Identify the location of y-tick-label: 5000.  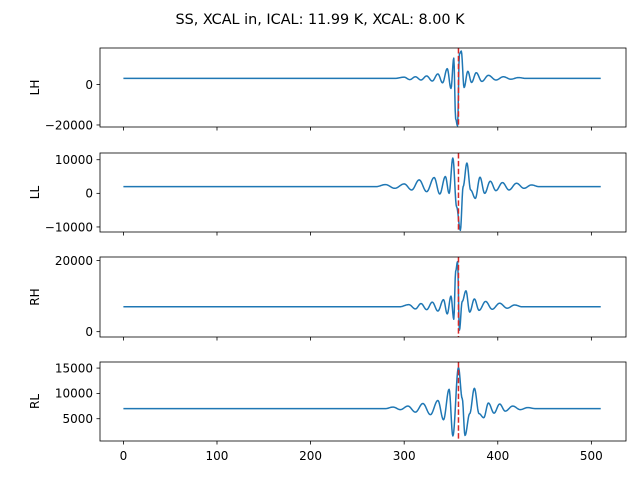
(77, 419).